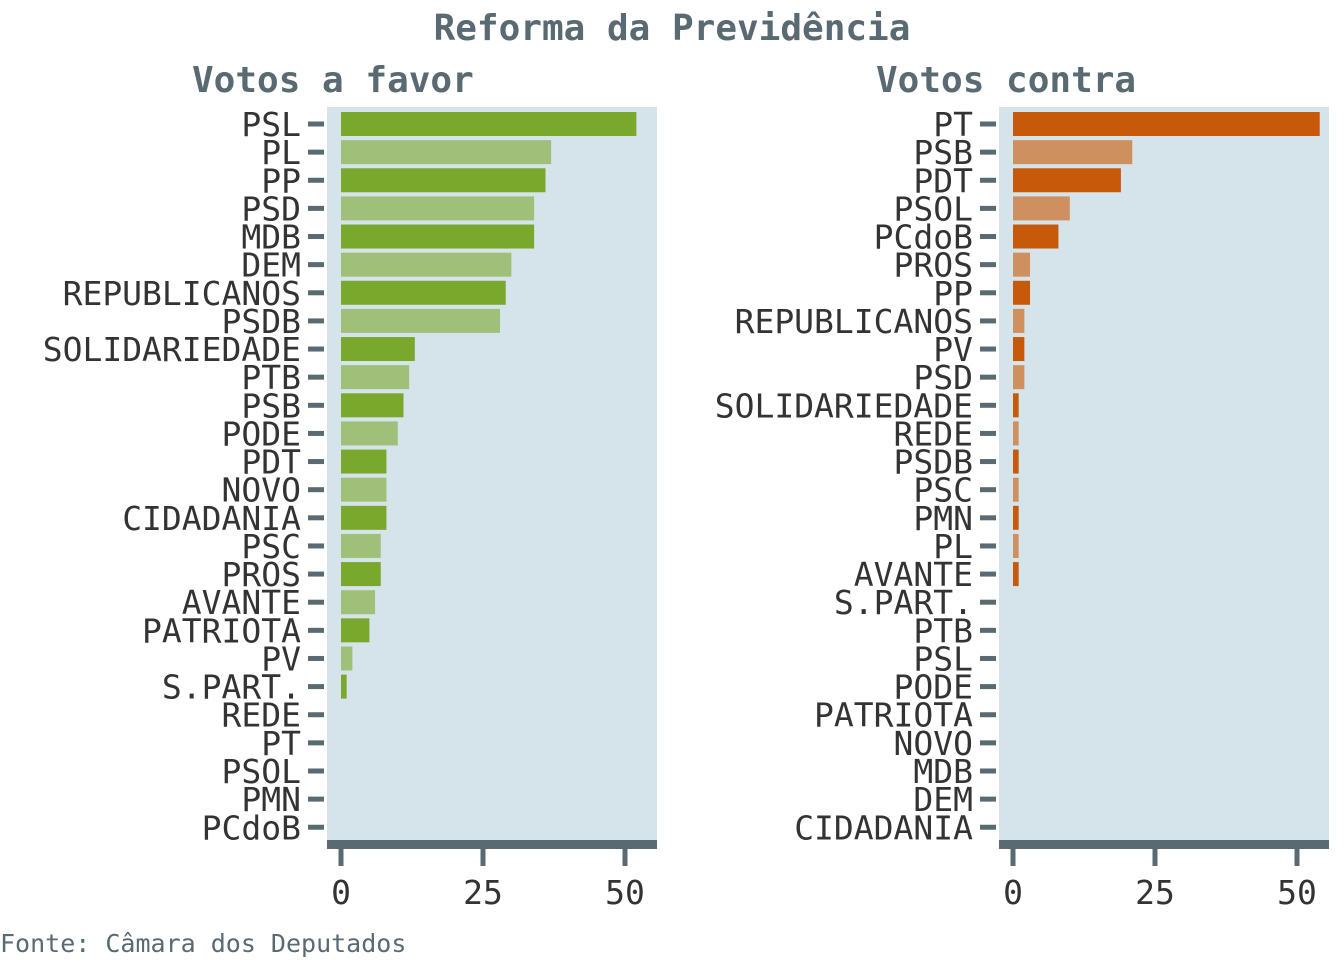  What do you see at coordinates (672, 28) in the screenshot?
I see `chart-title: Reforma da Previdência` at bounding box center [672, 28].